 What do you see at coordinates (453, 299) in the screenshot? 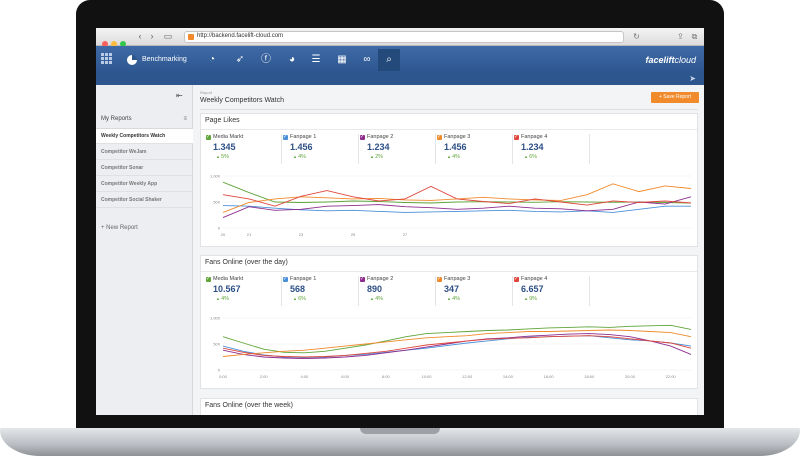
I see `metric-change: 4%` at bounding box center [453, 299].